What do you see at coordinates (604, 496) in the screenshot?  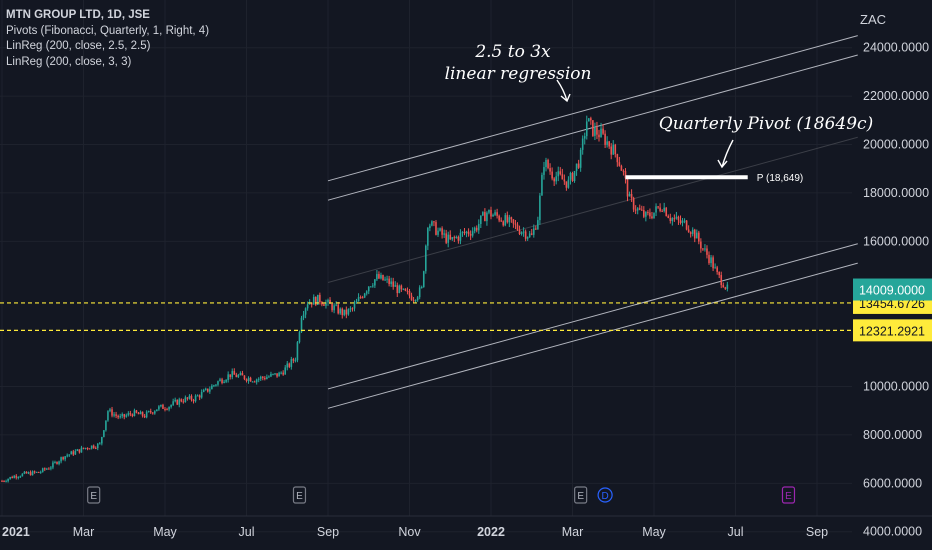 I see `event-marker-label: D` at bounding box center [604, 496].